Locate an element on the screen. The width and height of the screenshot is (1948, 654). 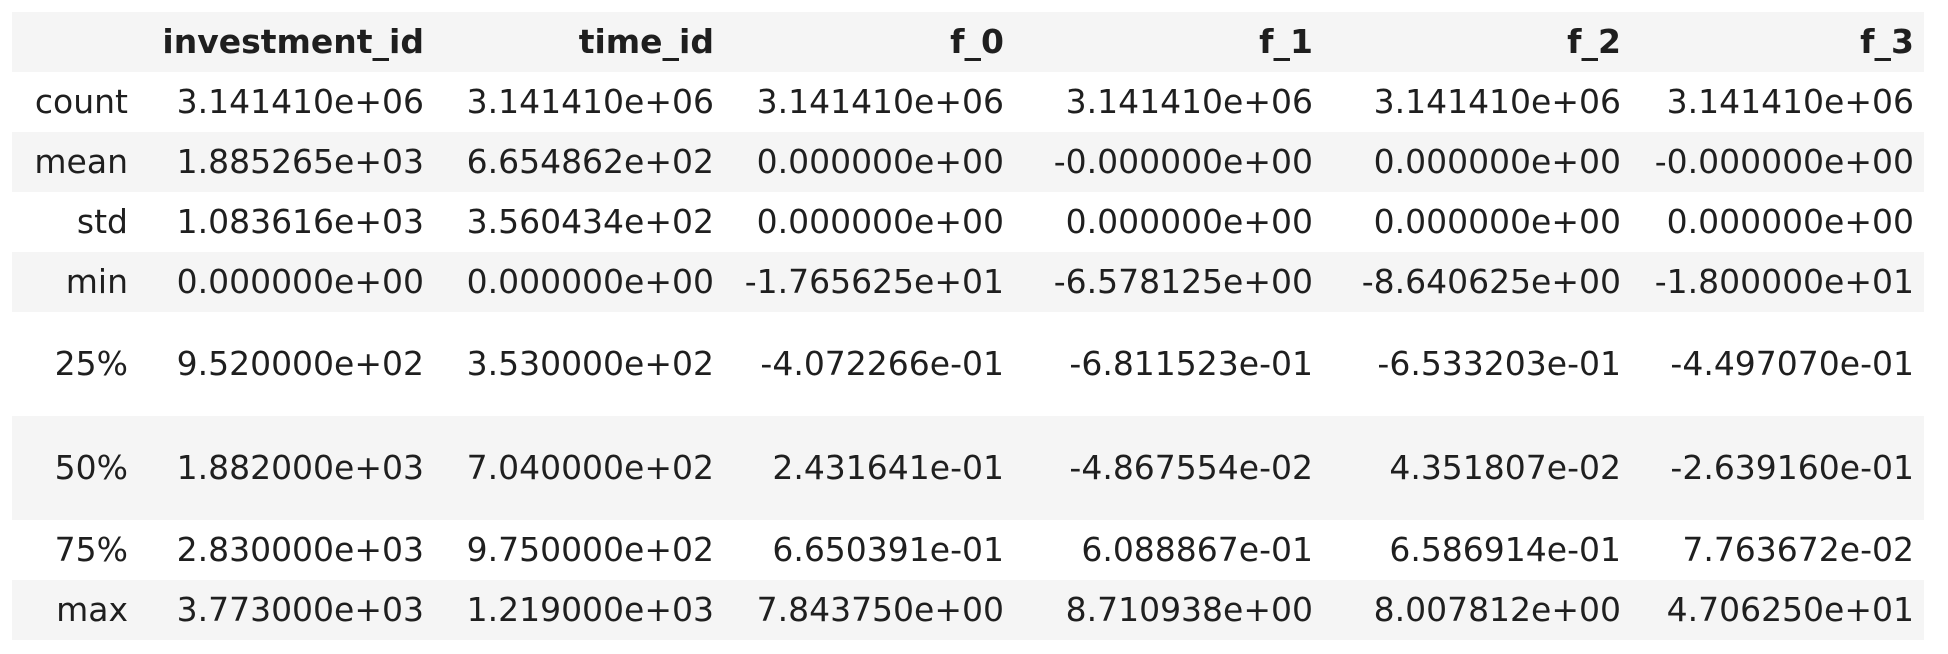
column-header-f-3: f_3 is located at coordinates (1887, 41).